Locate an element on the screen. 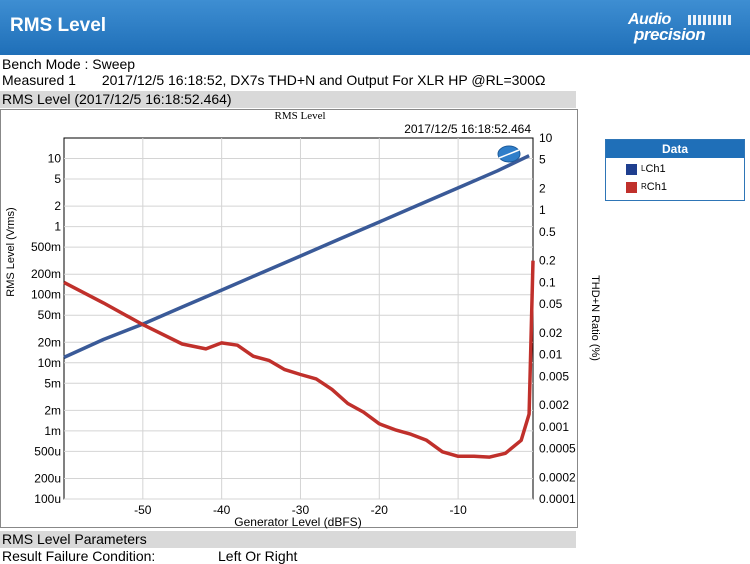 Image resolution: width=750 pixels, height=564 pixels. y-left-tick-label: 20m is located at coordinates (49, 342).